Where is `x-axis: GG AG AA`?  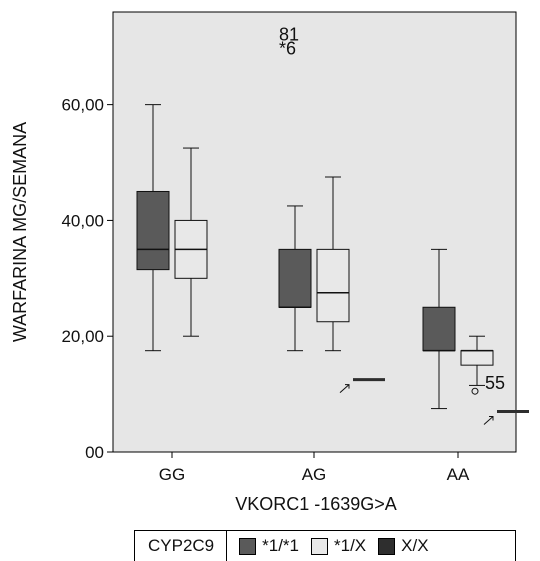
x-axis: GG AG AA is located at coordinates (314, 467).